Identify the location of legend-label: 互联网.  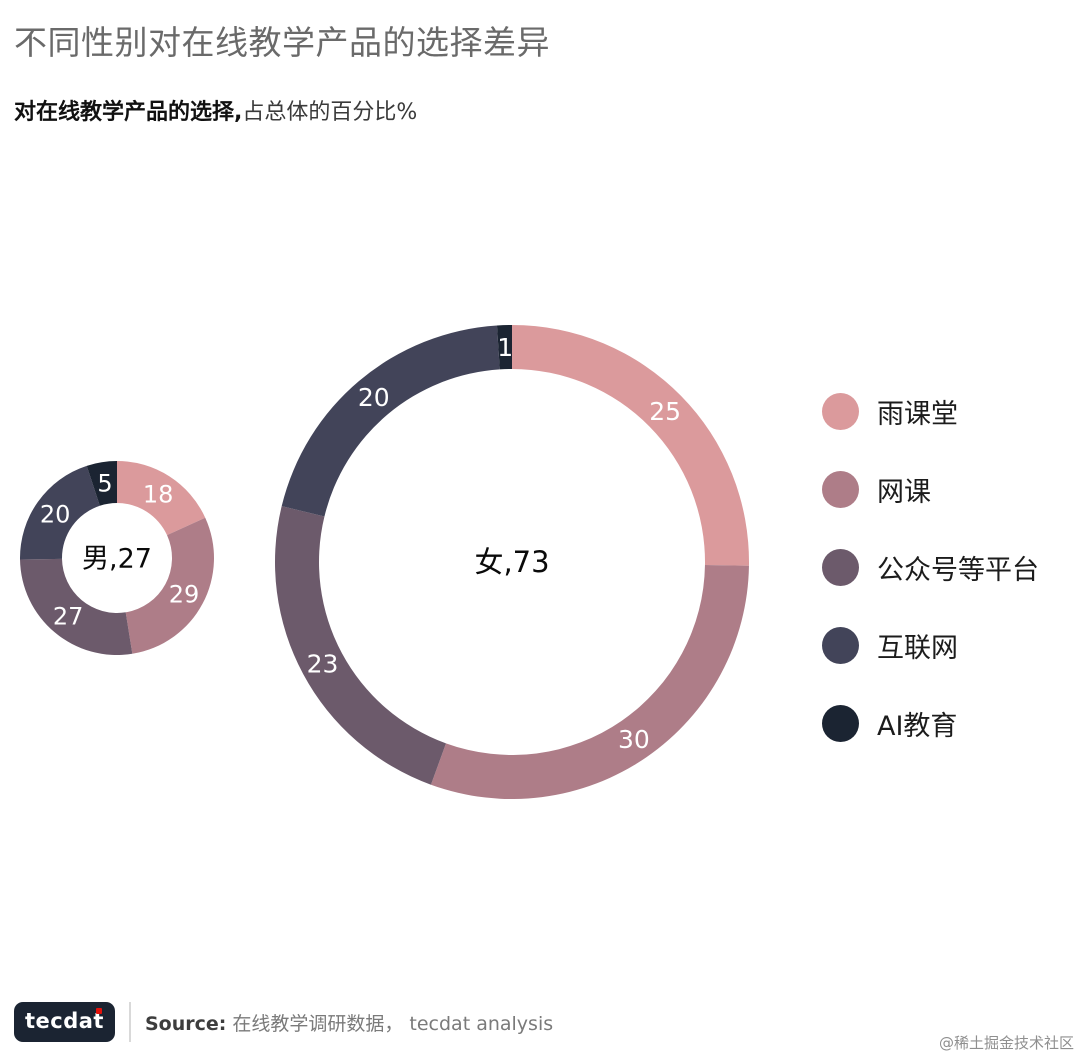
(917, 648).